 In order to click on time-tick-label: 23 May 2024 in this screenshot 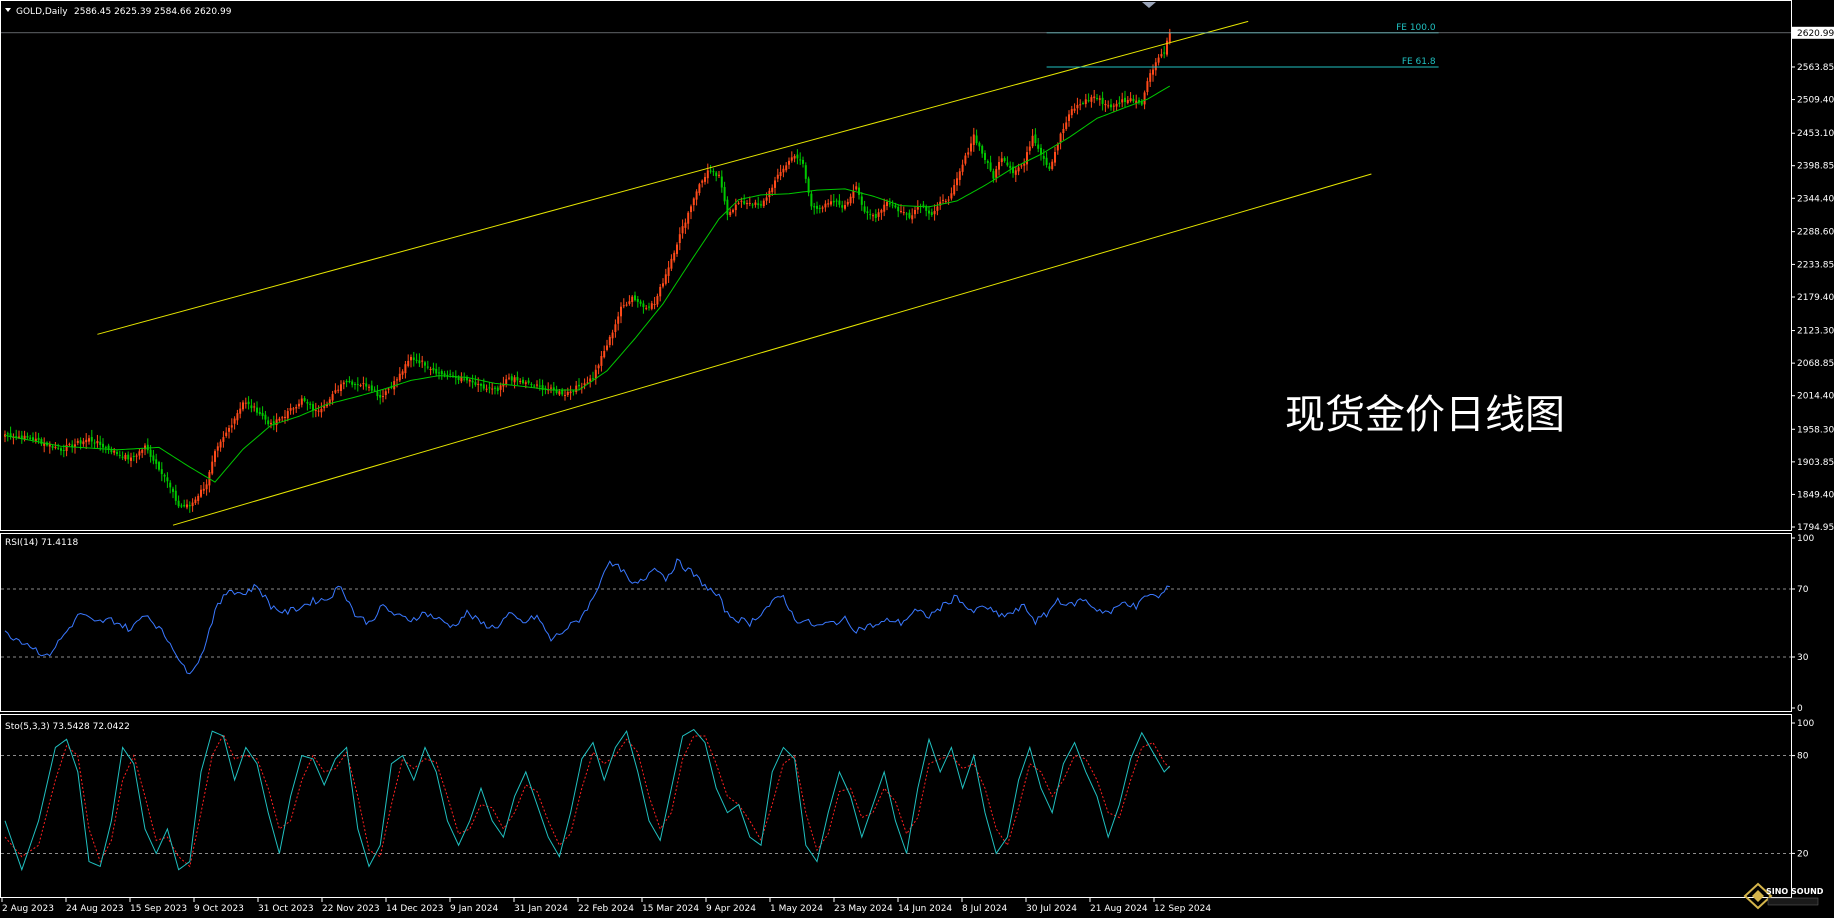, I will do `click(863, 909)`.